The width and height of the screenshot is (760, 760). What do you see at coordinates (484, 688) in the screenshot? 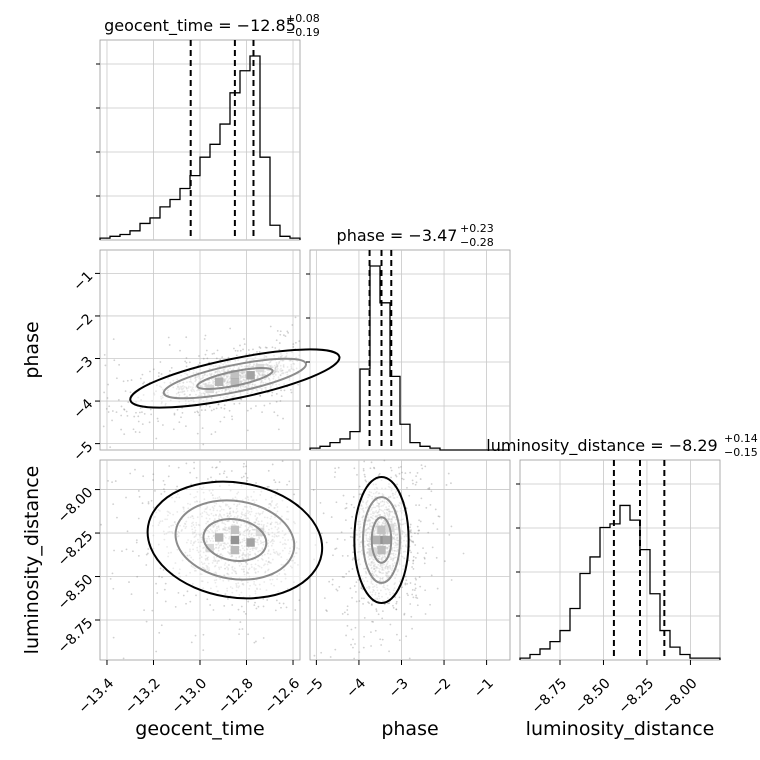
I see `x-tick-label-phase: −1` at bounding box center [484, 688].